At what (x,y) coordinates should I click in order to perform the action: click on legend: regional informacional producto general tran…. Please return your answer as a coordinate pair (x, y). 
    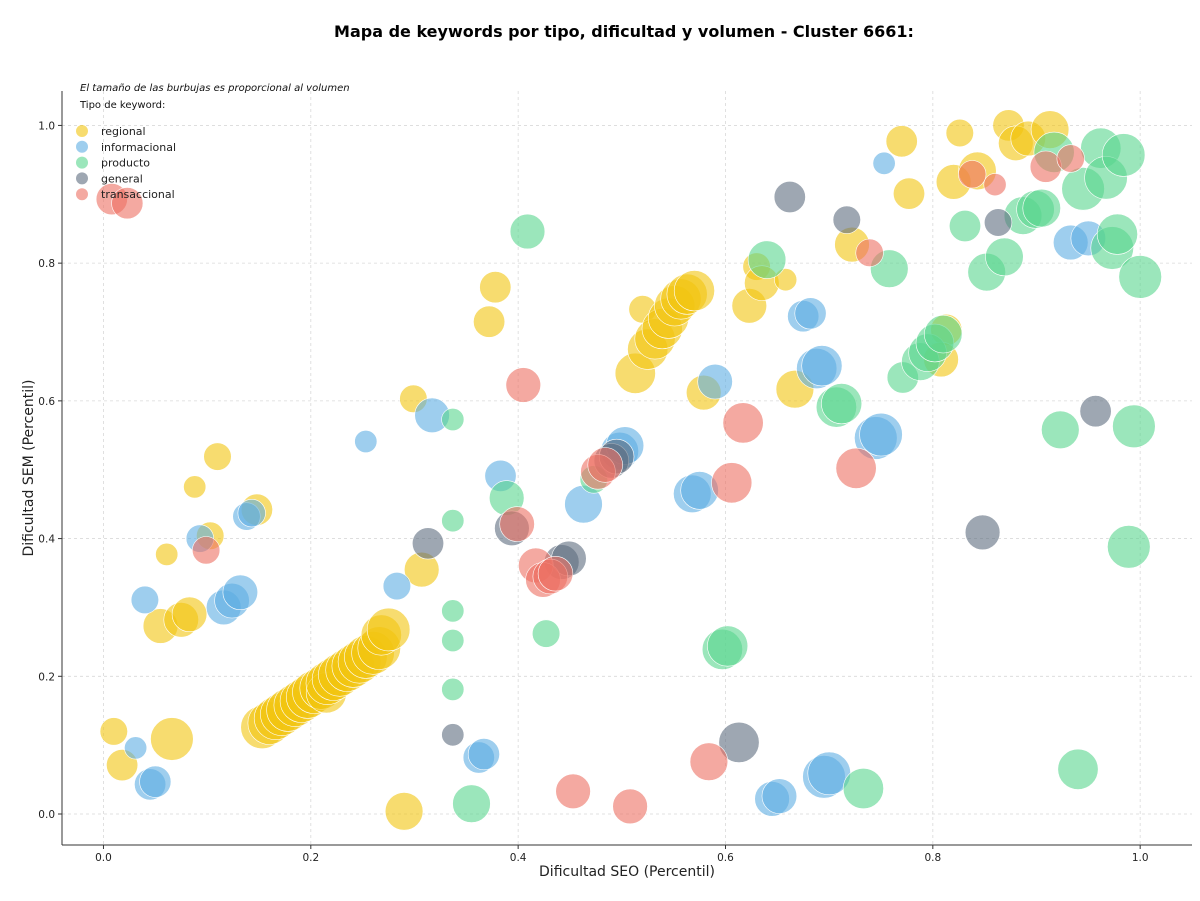
    Looking at the image, I should click on (126, 163).